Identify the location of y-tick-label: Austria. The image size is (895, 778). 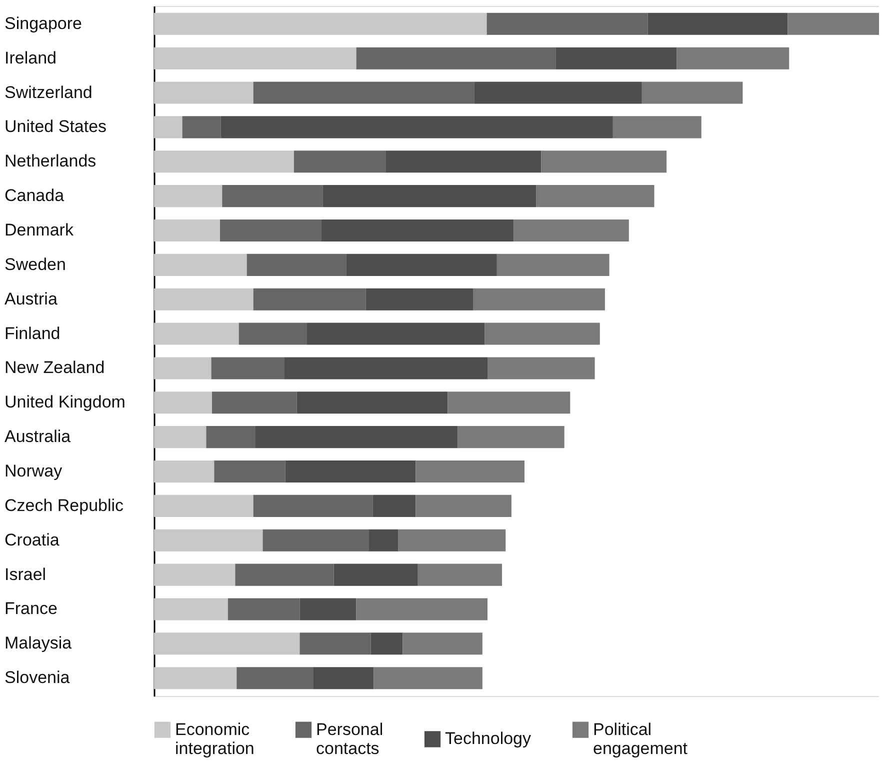
(31, 298).